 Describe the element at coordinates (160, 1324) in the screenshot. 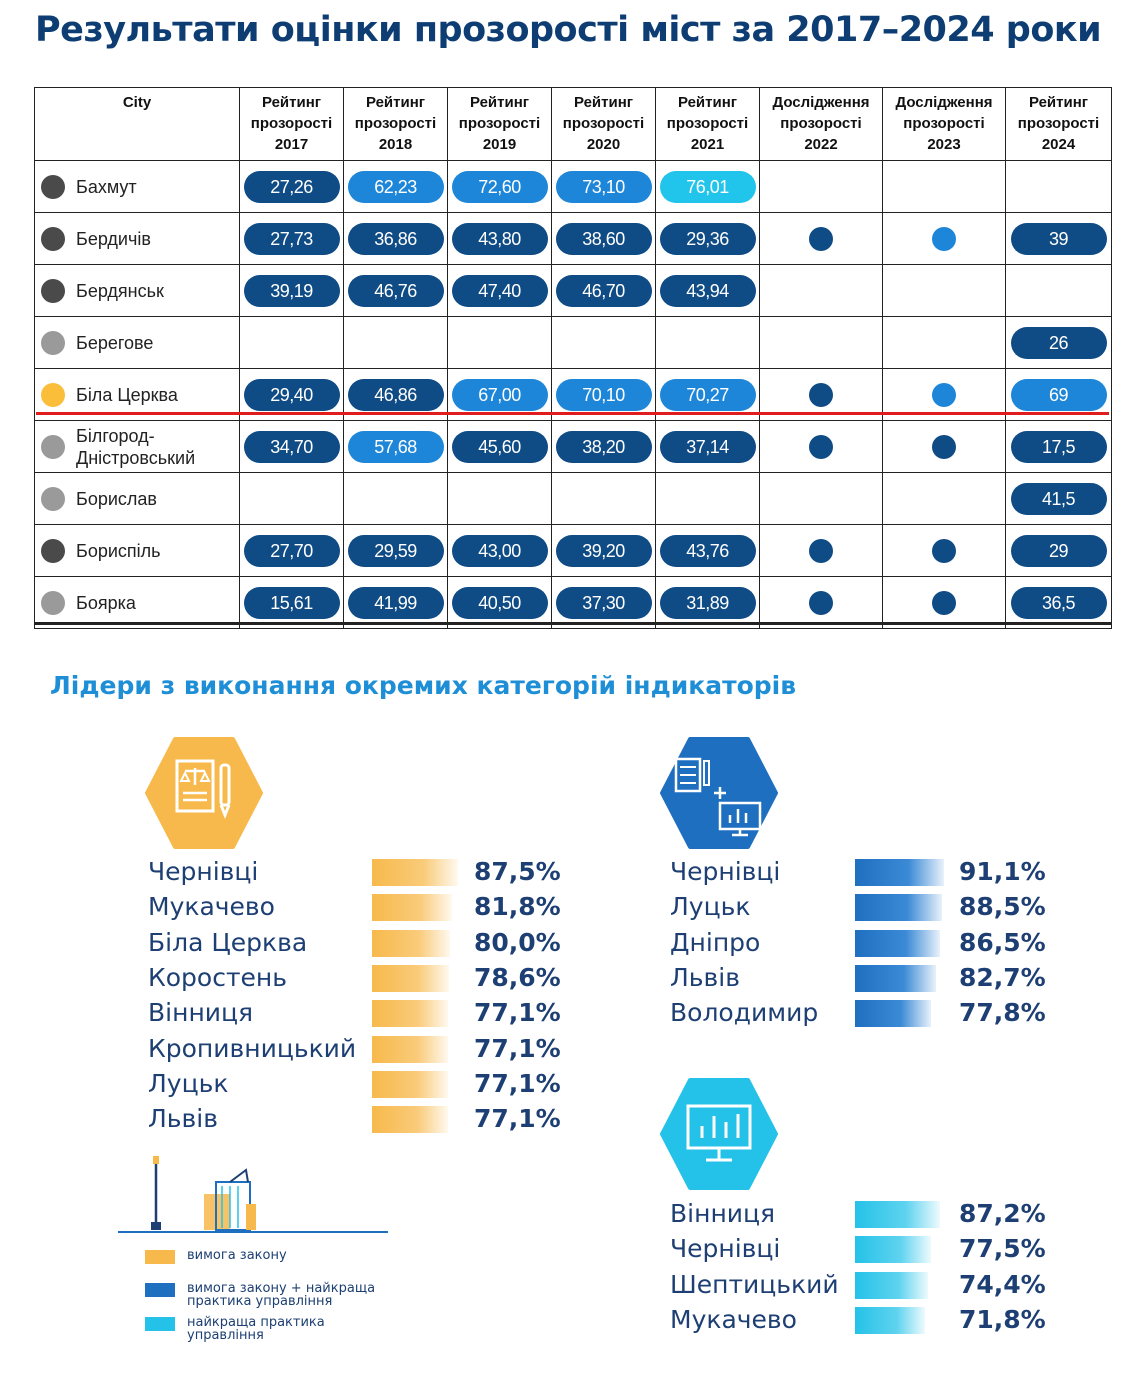

I see `legend-swatch` at that location.